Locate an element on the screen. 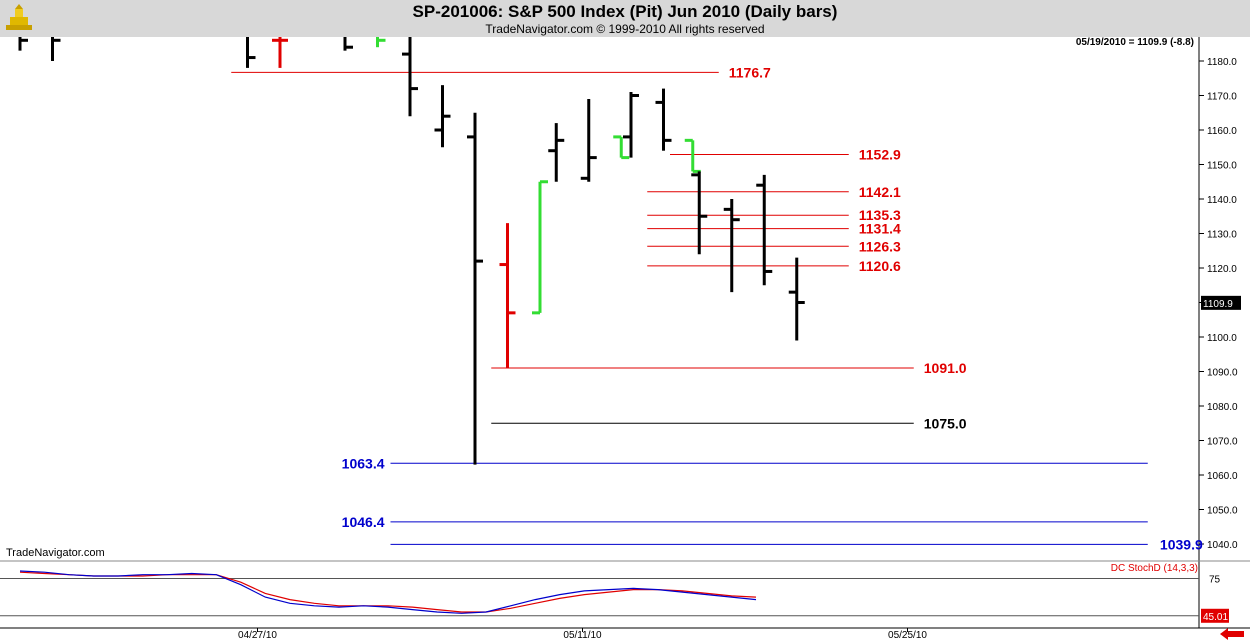  level-label: 1131.4 is located at coordinates (880, 229).